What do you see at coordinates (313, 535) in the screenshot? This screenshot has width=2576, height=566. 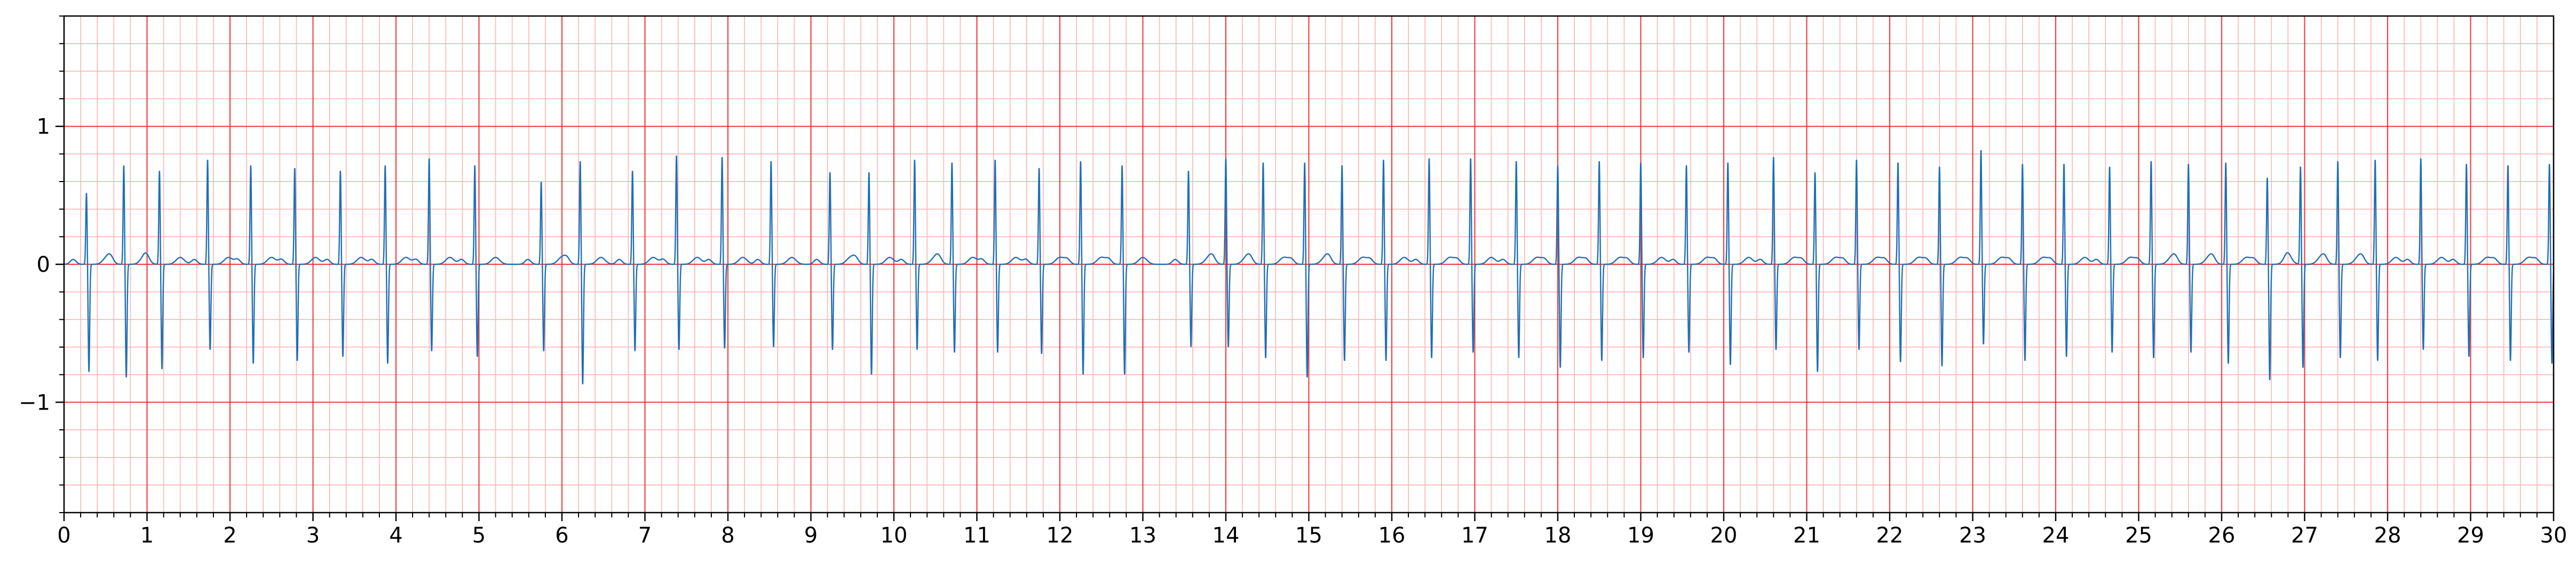 I see `x-tick-label: 3` at bounding box center [313, 535].